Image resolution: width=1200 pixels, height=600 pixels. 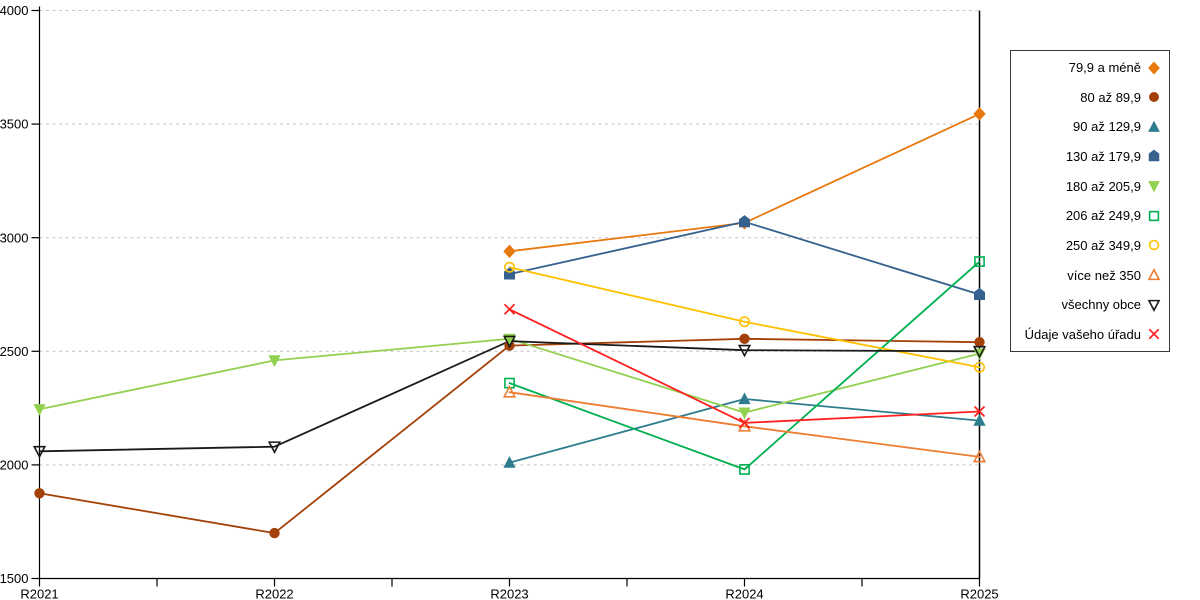 I want to click on legend-item: 79,9 a méně, so click(x=1088, y=67).